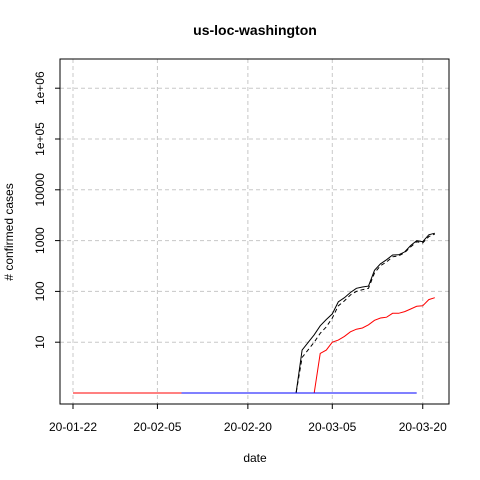  I want to click on y-axis: 10 100 1000 10000 1e+05 1e+06, so click(46, 210).